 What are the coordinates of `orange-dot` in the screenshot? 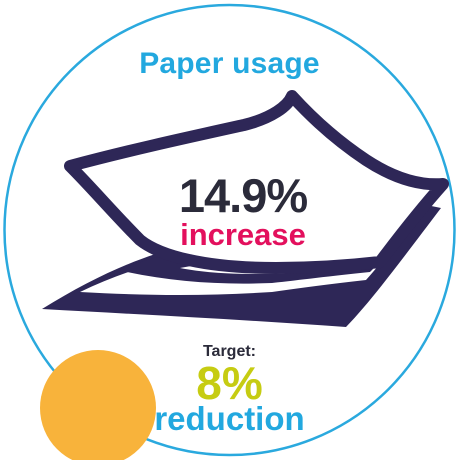 It's located at (98, 405).